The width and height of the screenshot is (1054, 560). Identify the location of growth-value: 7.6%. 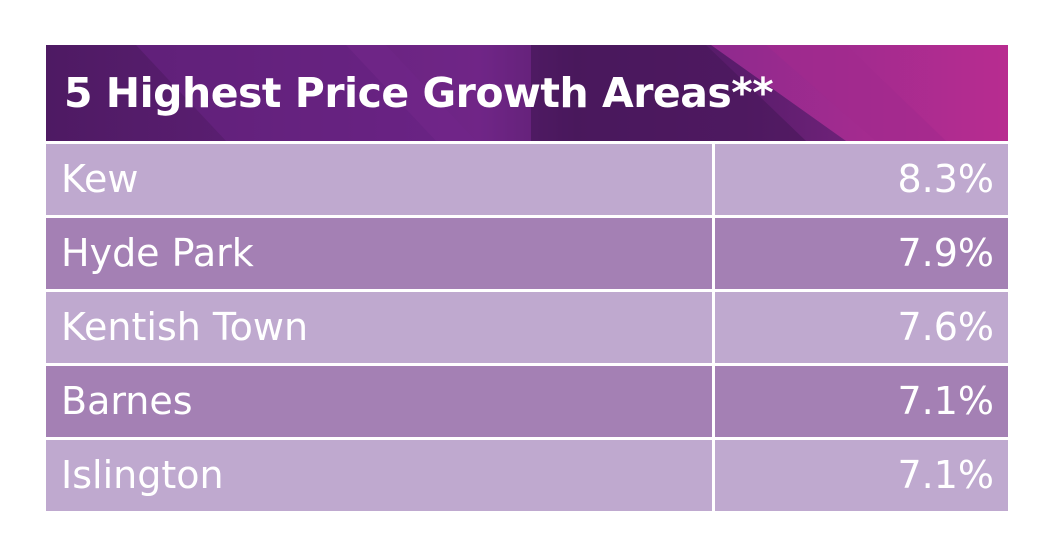
(945, 327).